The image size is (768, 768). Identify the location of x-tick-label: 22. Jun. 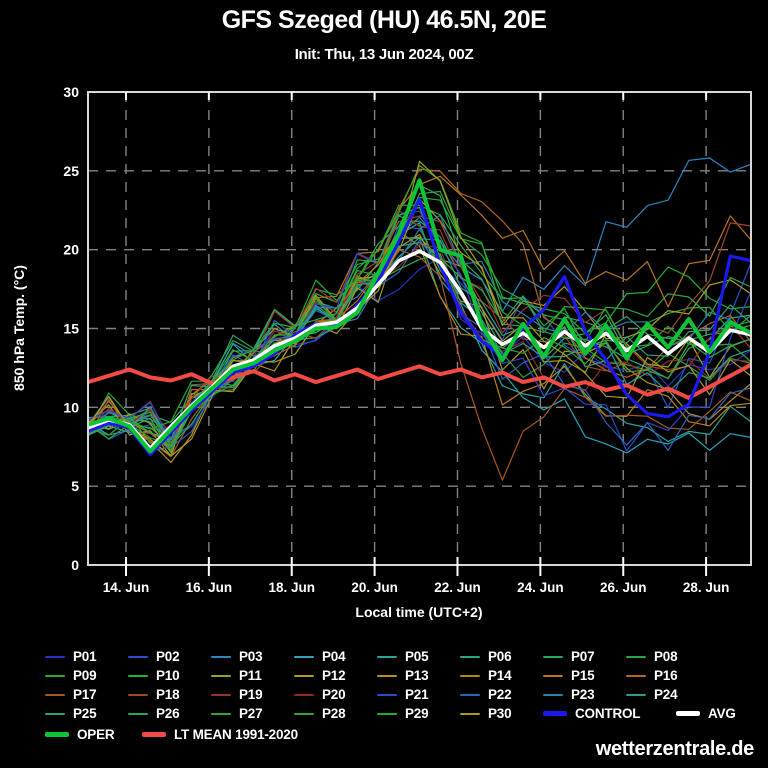
(457, 587).